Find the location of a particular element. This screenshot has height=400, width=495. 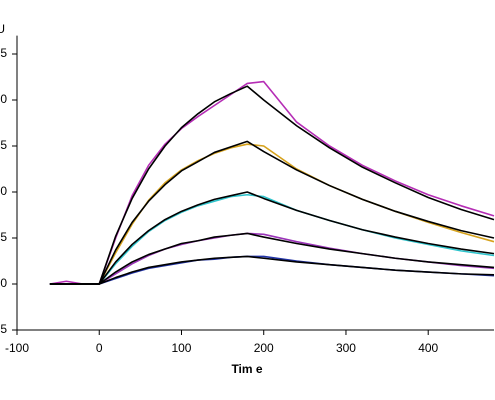

y-tick-label: 5 is located at coordinates (3, 237).